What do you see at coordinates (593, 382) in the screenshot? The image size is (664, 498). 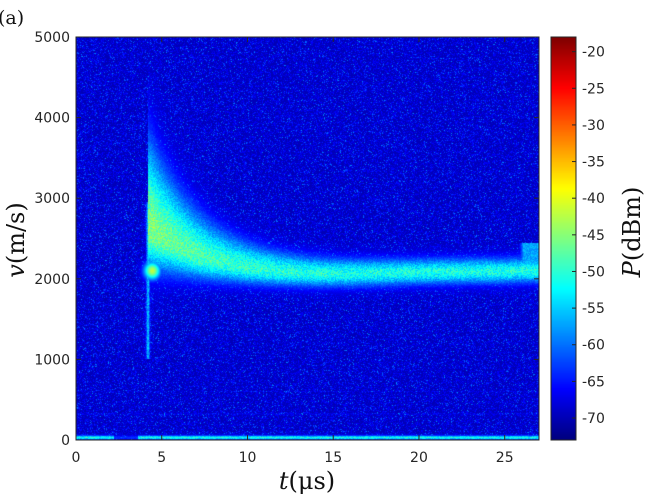 I see `colorbar-tick-label: -65` at bounding box center [593, 382].